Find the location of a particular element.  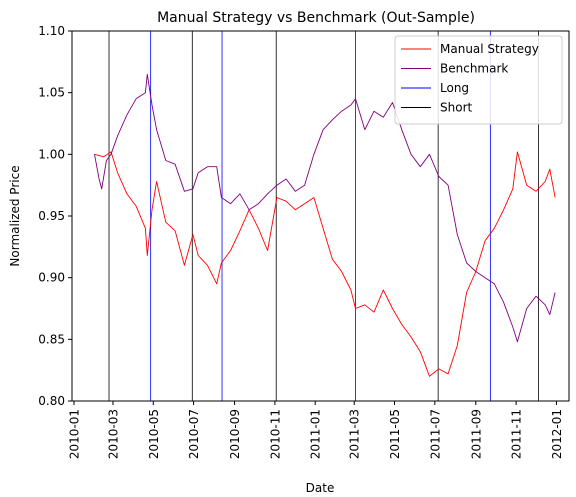

y-tick-label-5: 1.05 is located at coordinates (51, 93).